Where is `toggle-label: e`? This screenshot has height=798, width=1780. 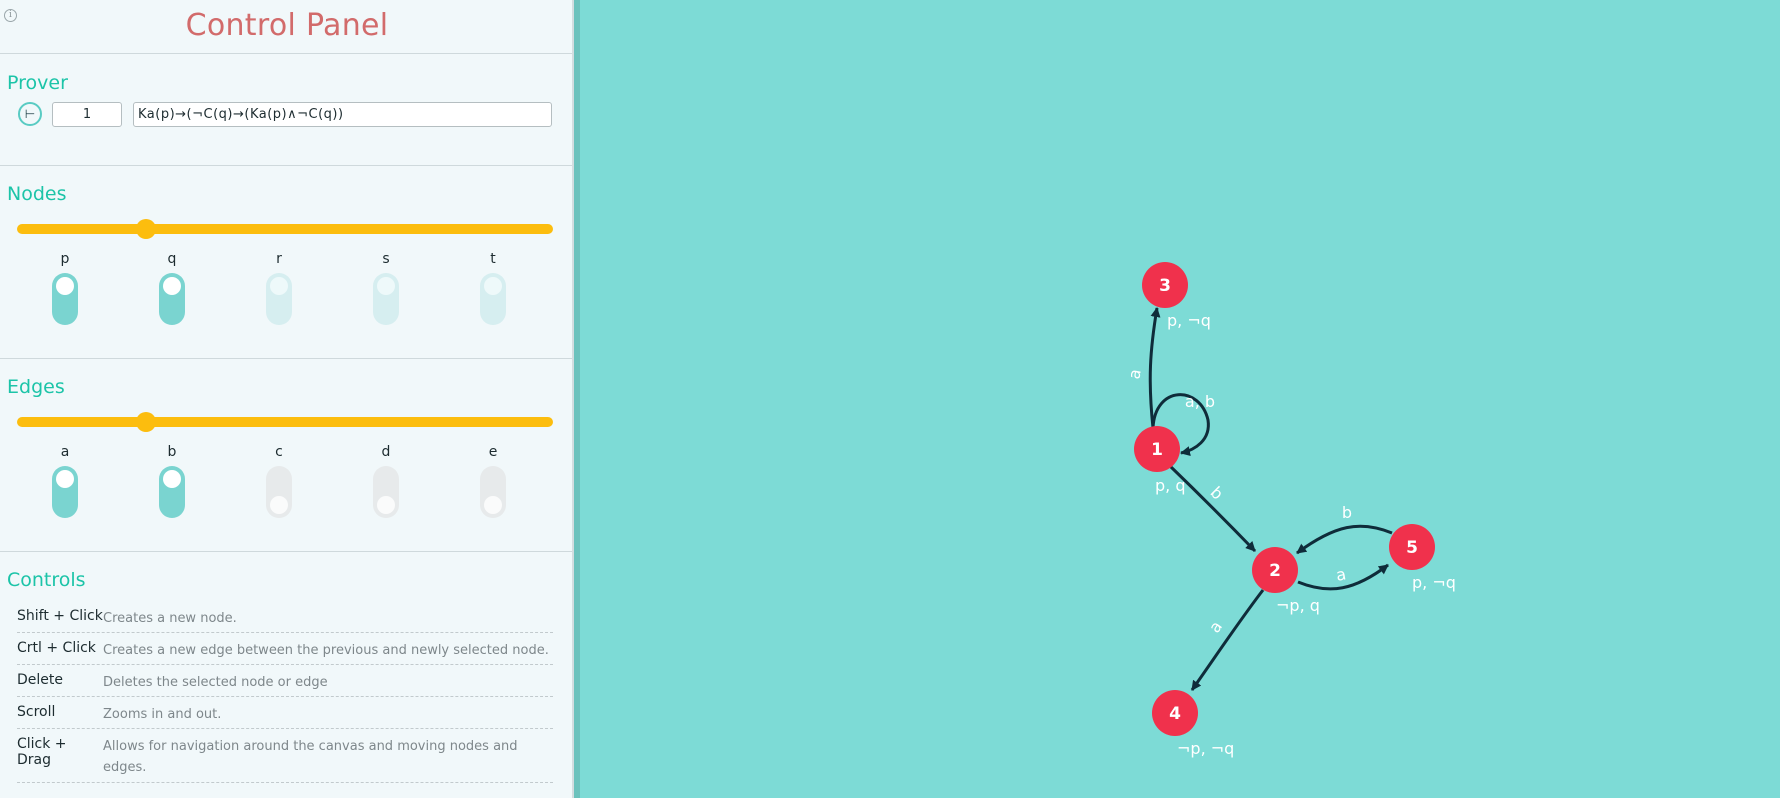
toggle-label: e is located at coordinates (493, 452).